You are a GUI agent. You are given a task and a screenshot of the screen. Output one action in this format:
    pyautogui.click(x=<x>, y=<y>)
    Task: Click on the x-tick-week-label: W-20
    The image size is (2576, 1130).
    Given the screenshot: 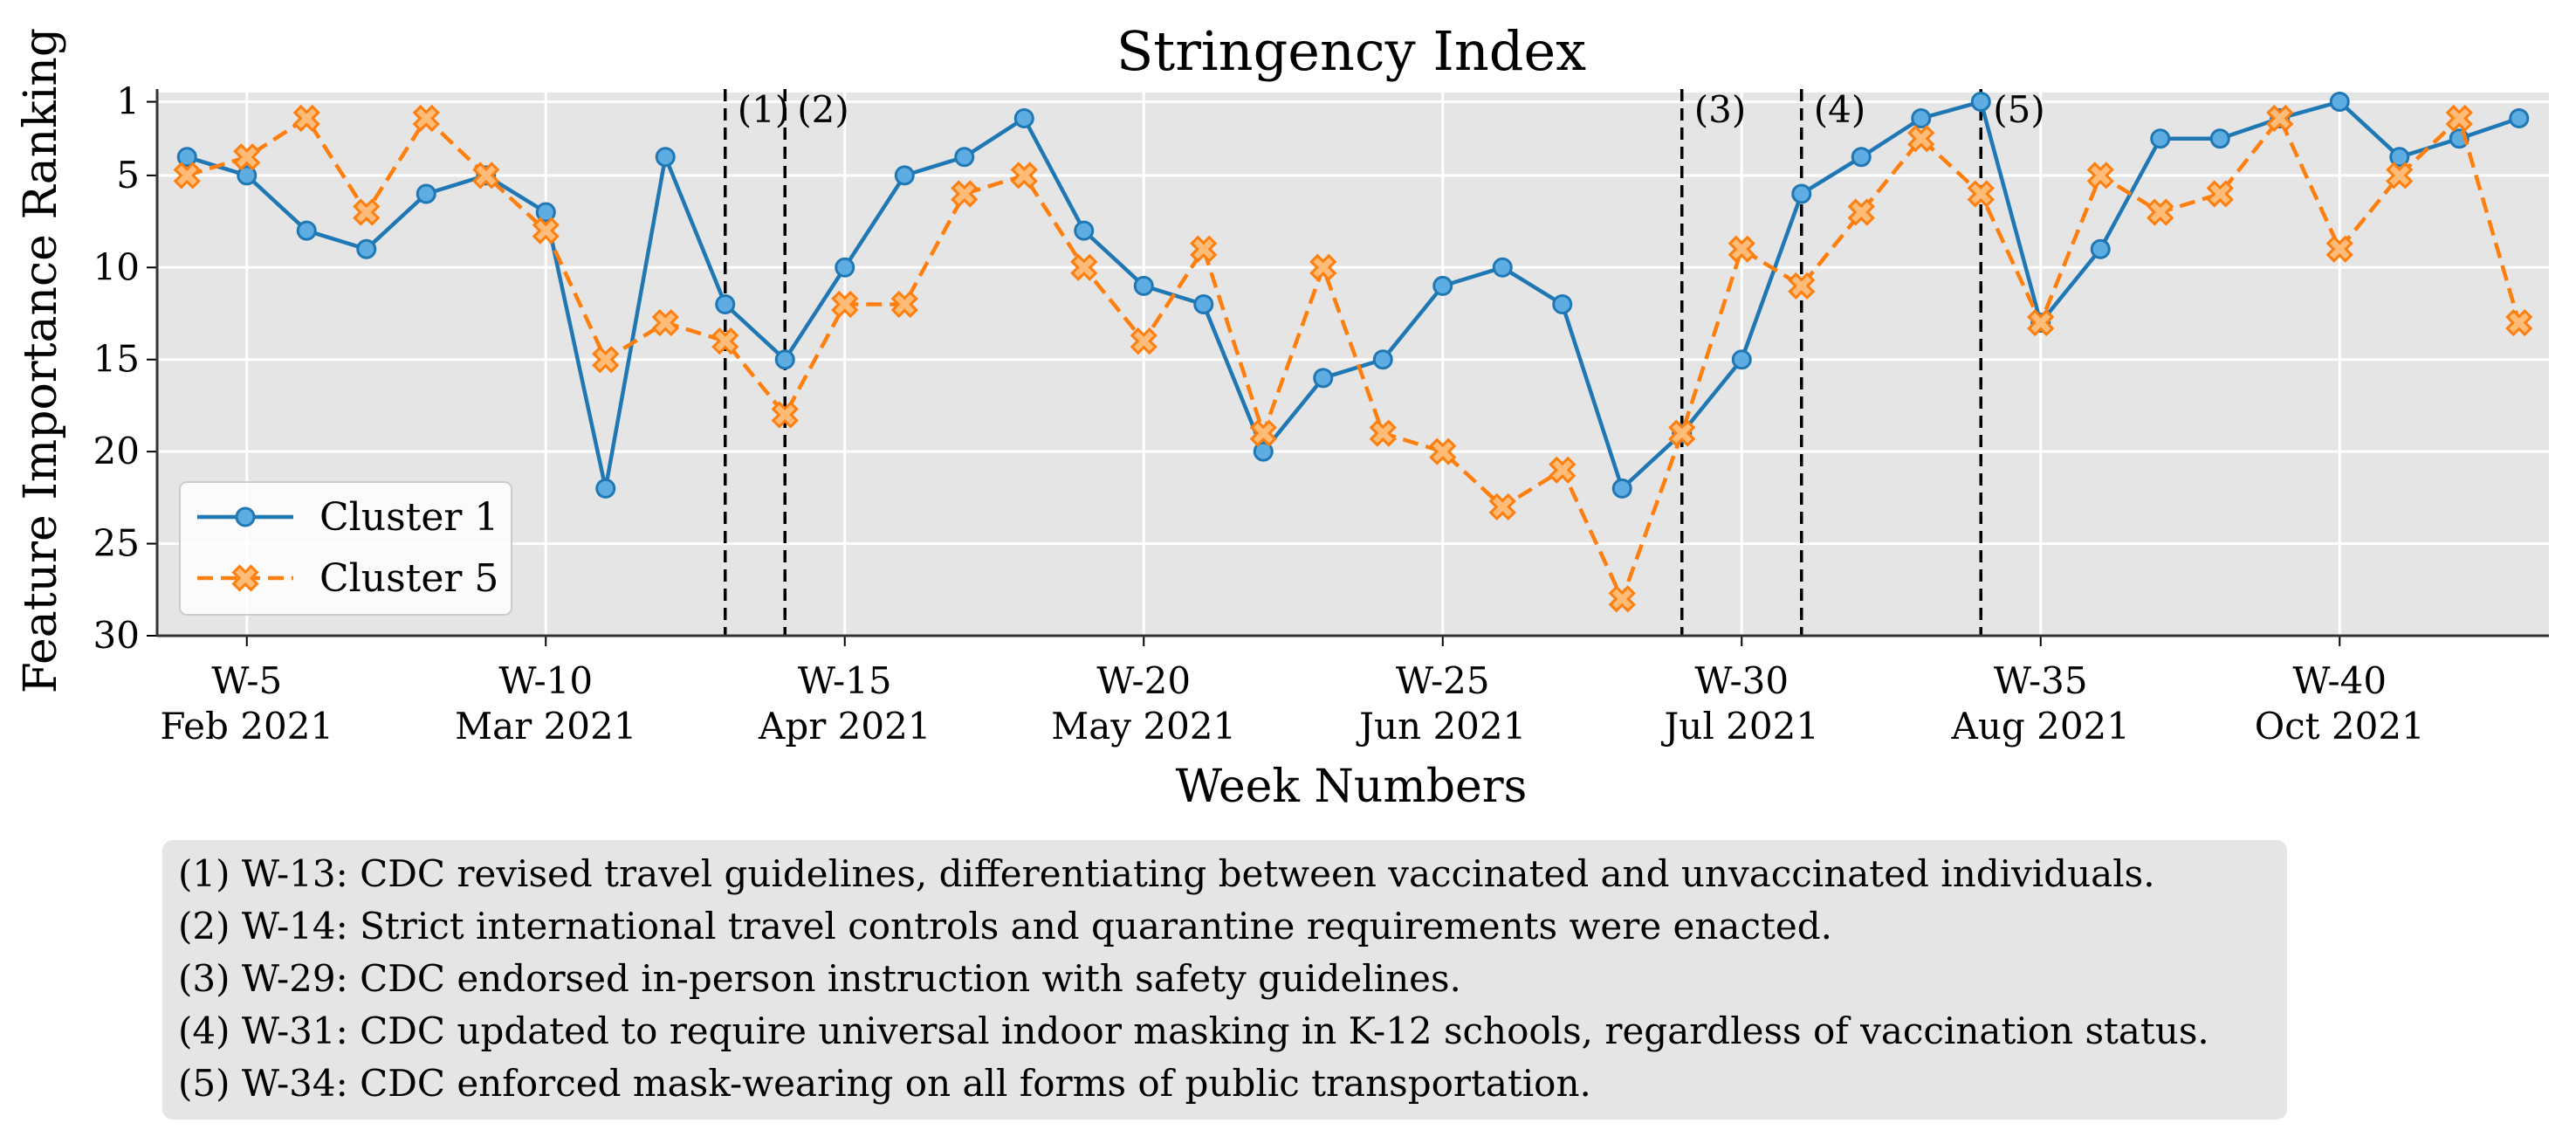 What is the action you would take?
    pyautogui.click(x=1143, y=680)
    